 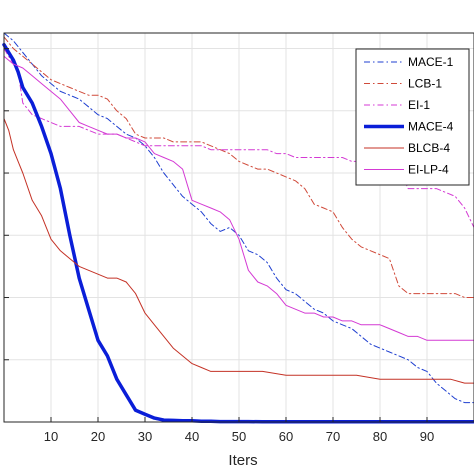 What do you see at coordinates (431, 127) in the screenshot?
I see `legend-label: MACE-4` at bounding box center [431, 127].